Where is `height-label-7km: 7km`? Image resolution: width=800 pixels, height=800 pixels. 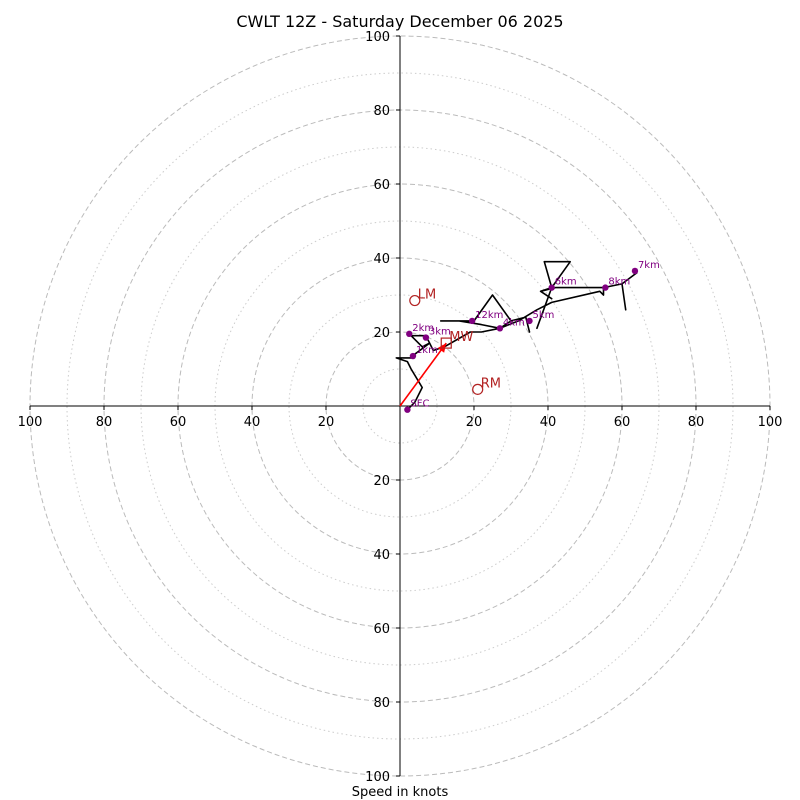
height-label-7km: 7km is located at coordinates (649, 265).